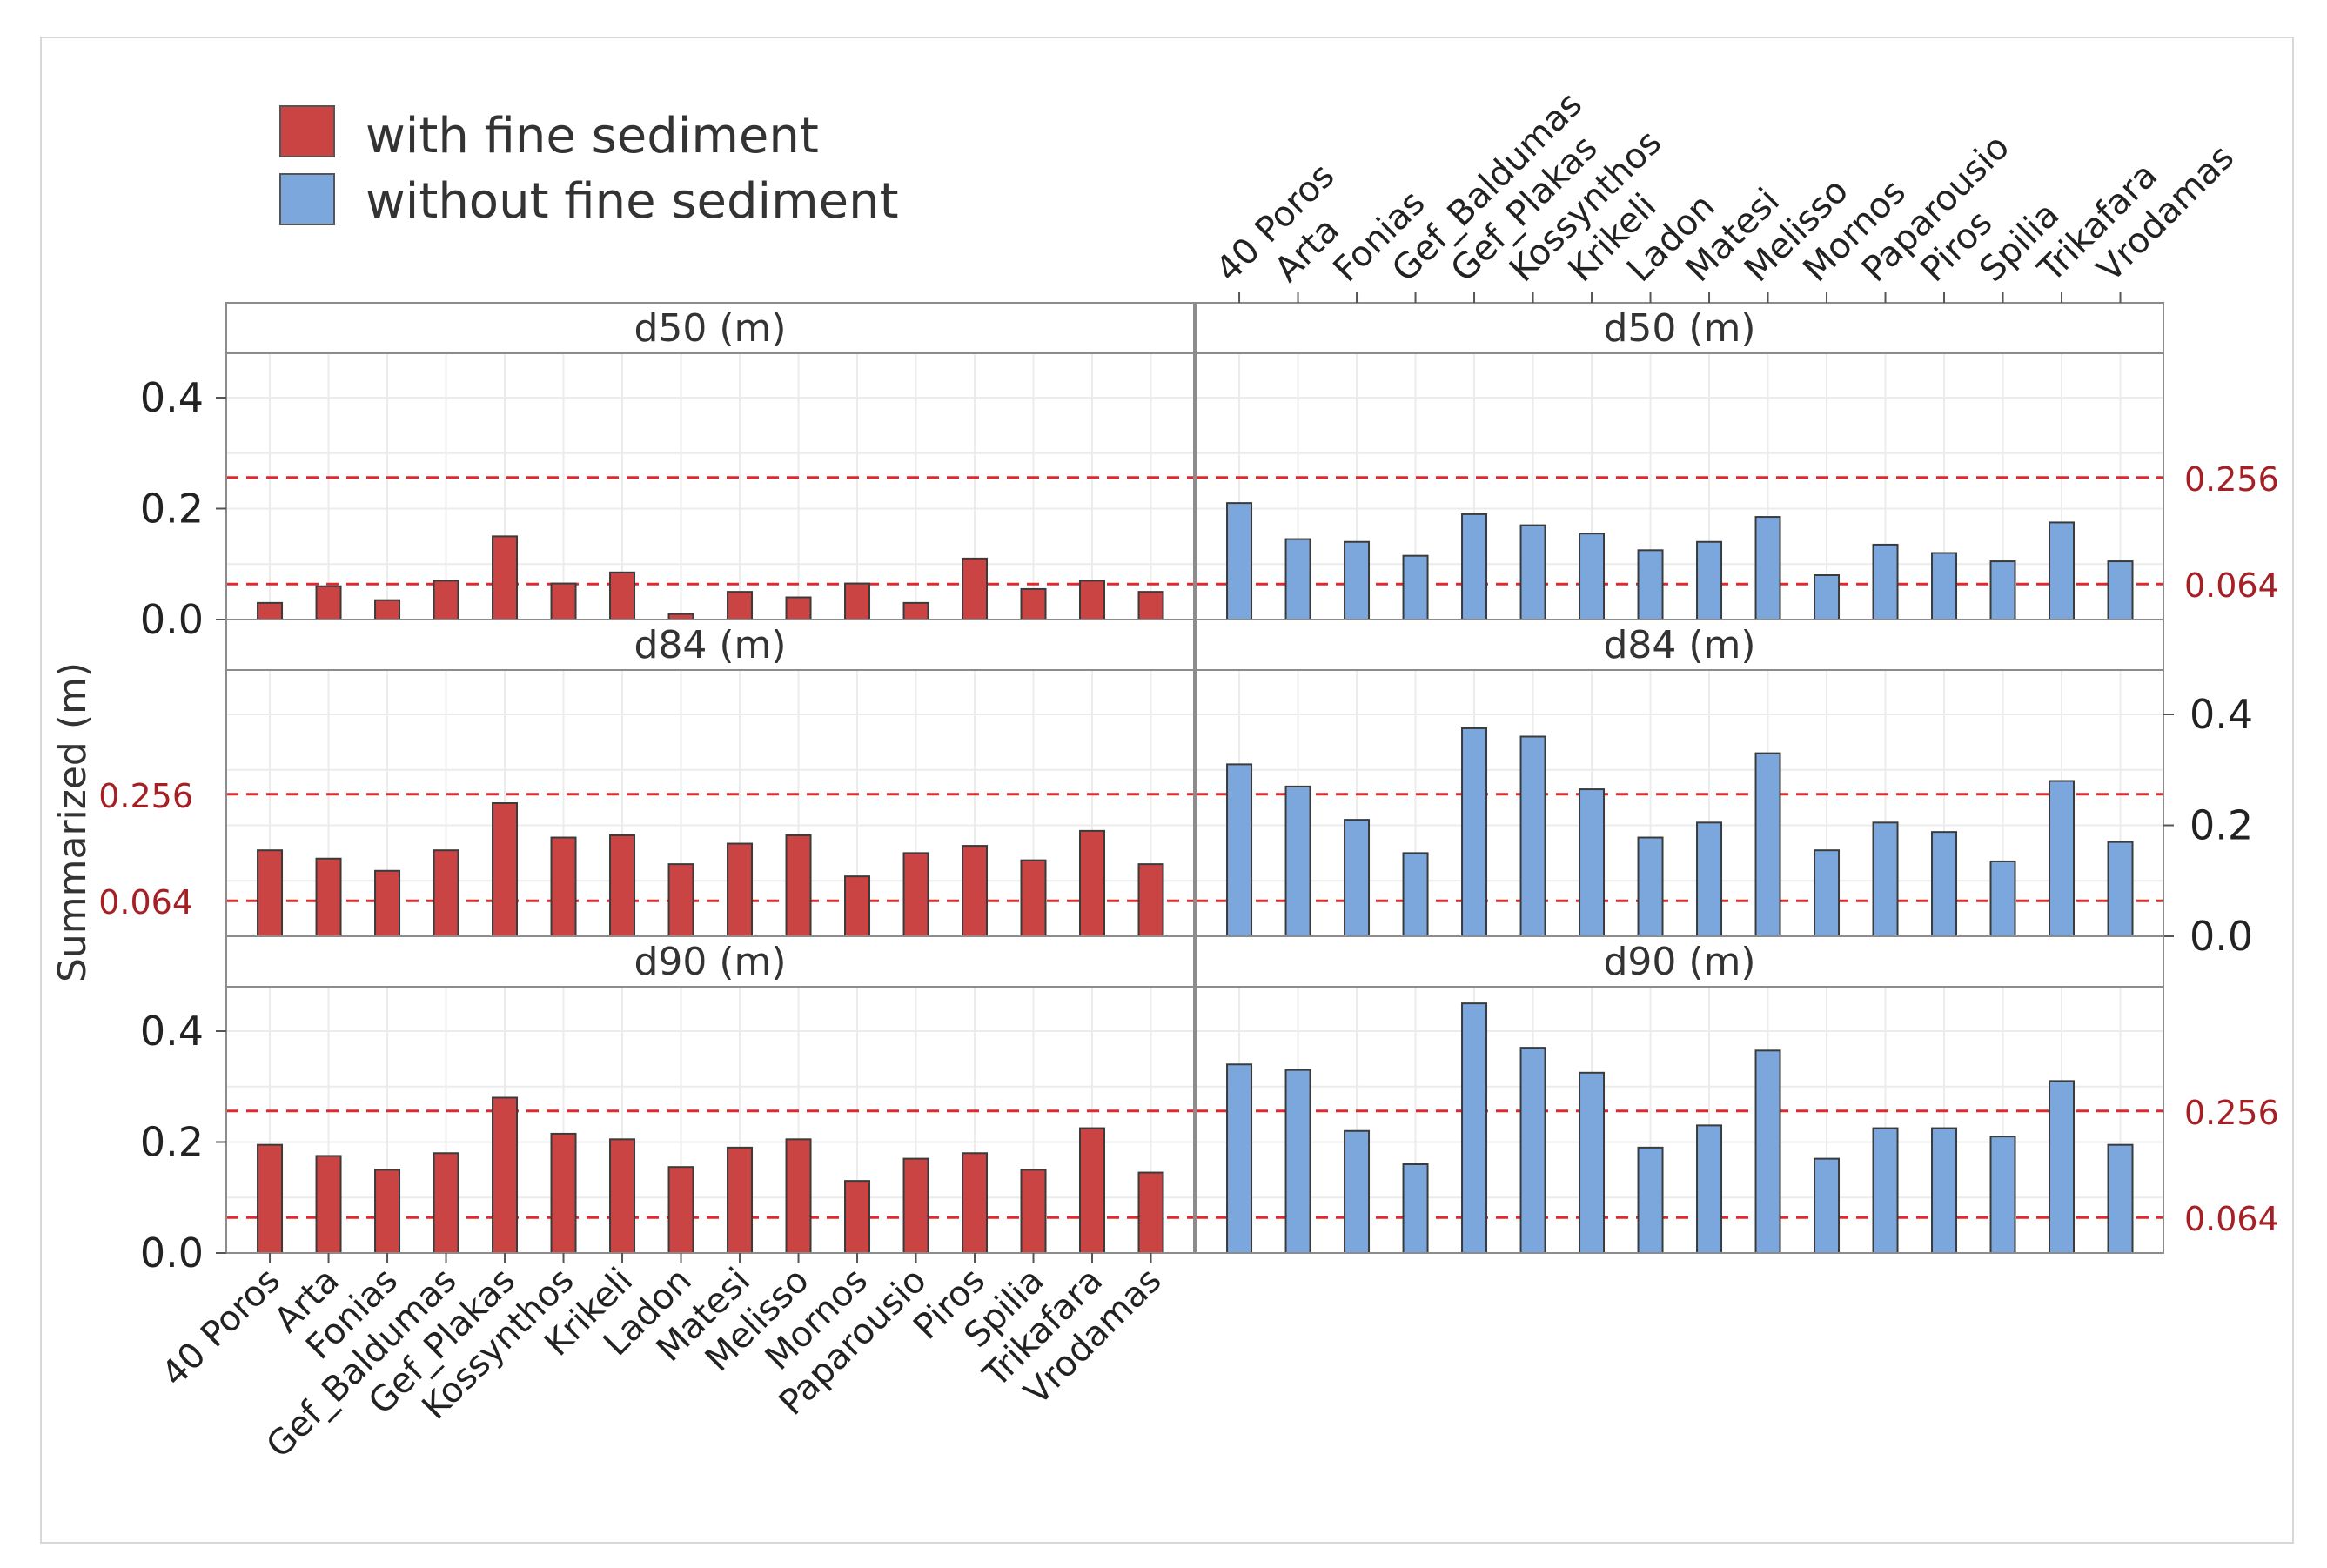 This screenshot has height=1568, width=2327. What do you see at coordinates (446, 893) in the screenshot?
I see `bar-left-Gef_Baldumas` at bounding box center [446, 893].